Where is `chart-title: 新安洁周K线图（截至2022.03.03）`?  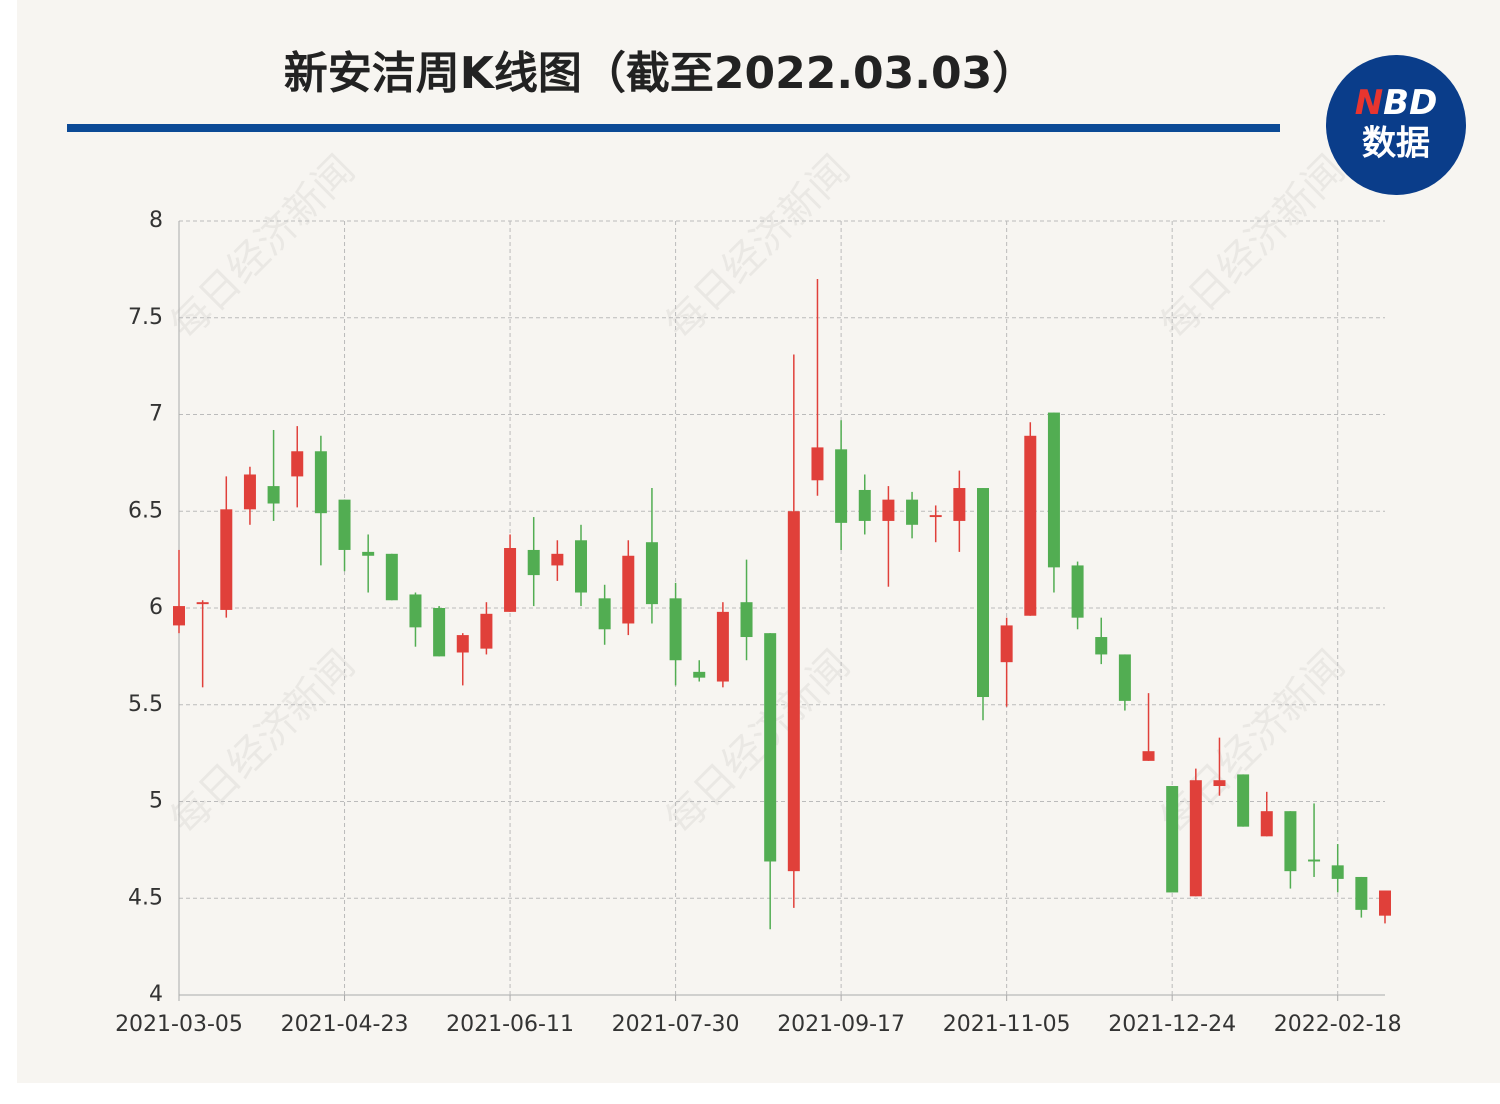 chart-title: 新安洁周K线图（截至2022.03.03） is located at coordinates (660, 73).